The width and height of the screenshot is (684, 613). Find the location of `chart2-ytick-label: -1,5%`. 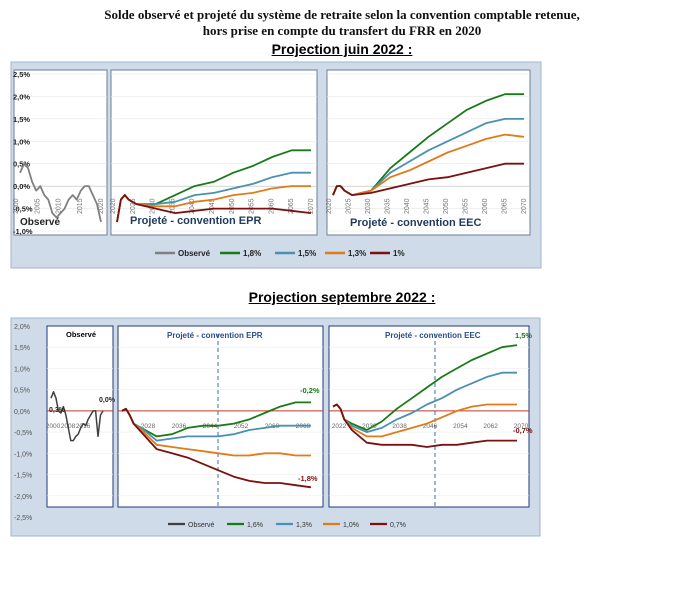

chart2-ytick-label: -1,5% is located at coordinates (23, 476).